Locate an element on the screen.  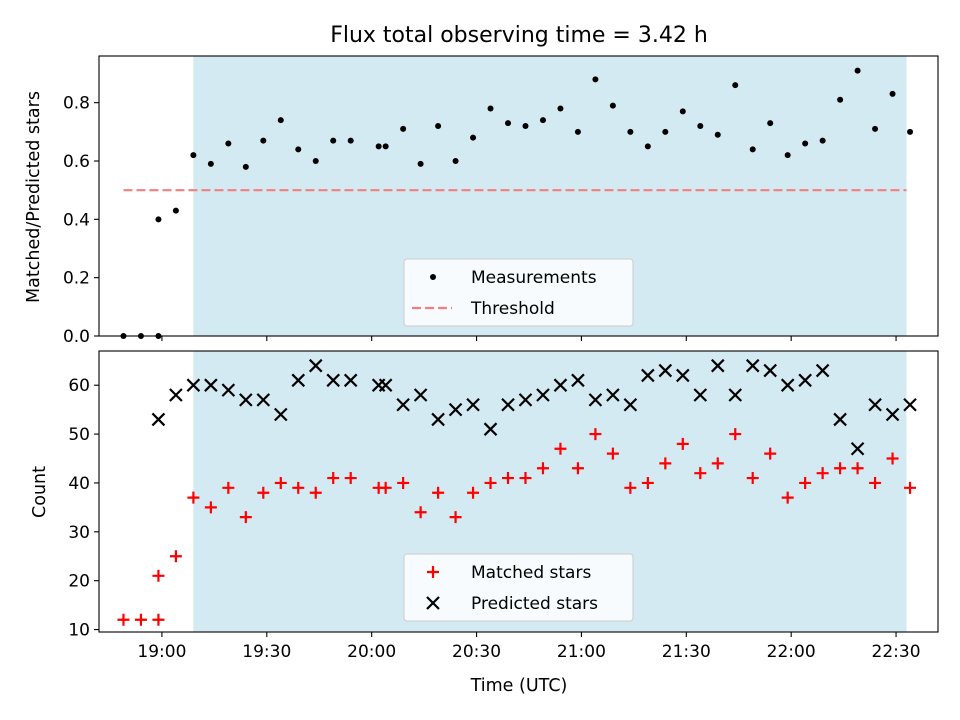
x-tick-label: 19:30 is located at coordinates (266, 652).